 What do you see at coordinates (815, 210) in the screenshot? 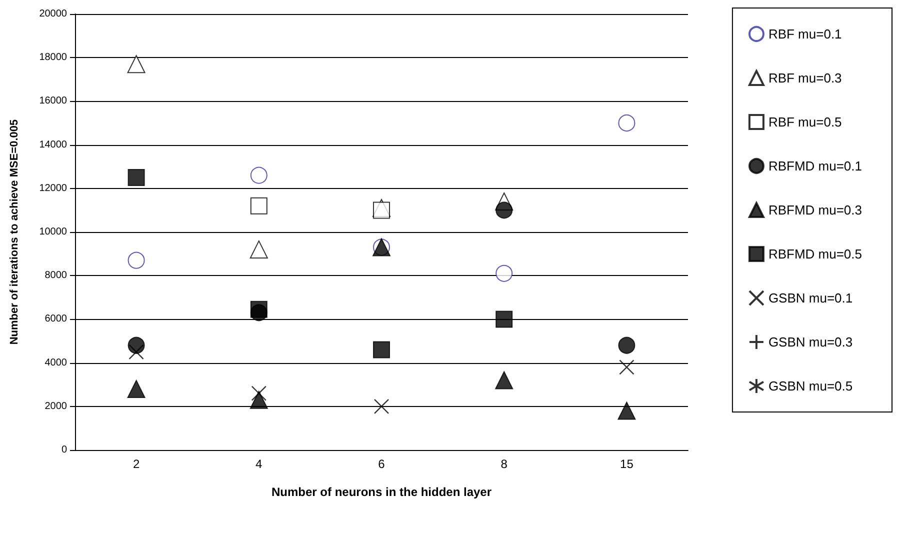
I see `legend-label: RBFMD mu=0.3` at bounding box center [815, 210].